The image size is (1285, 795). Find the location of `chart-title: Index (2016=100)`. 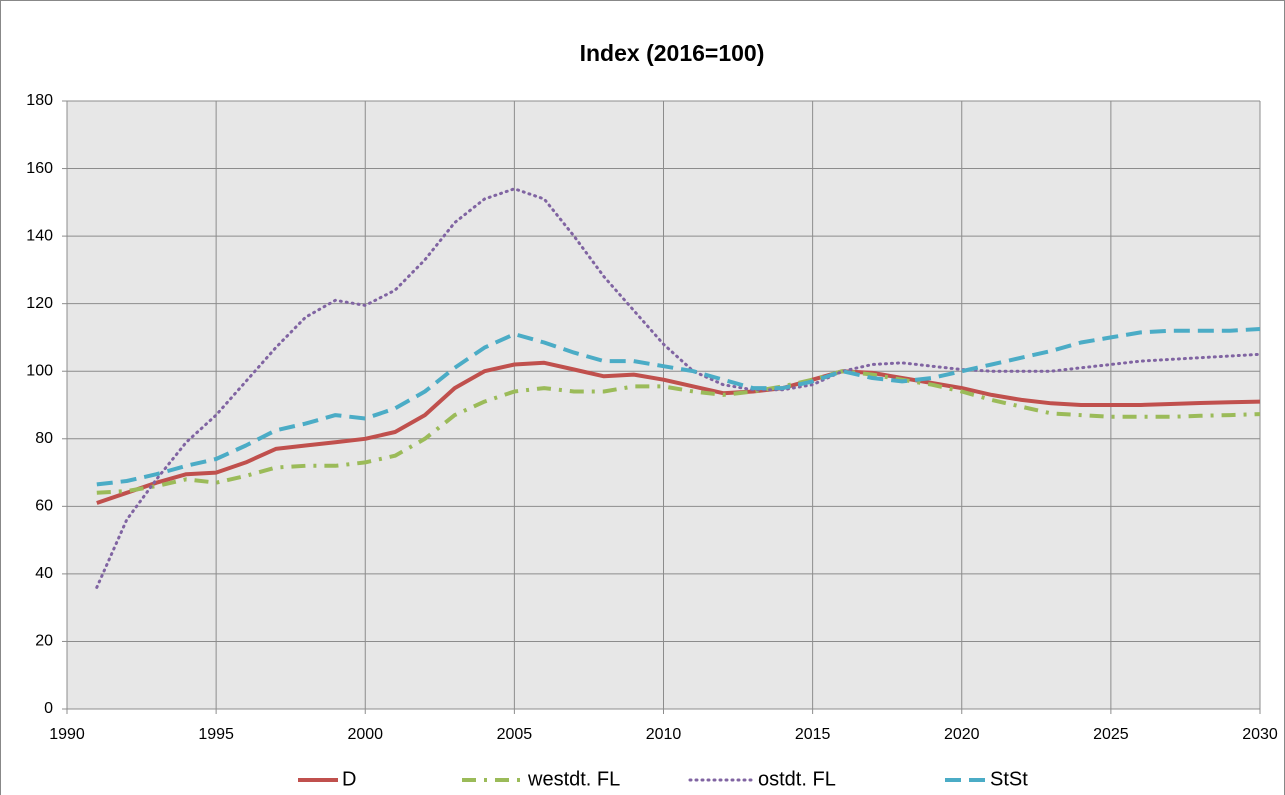

chart-title: Index (2016=100) is located at coordinates (672, 53).